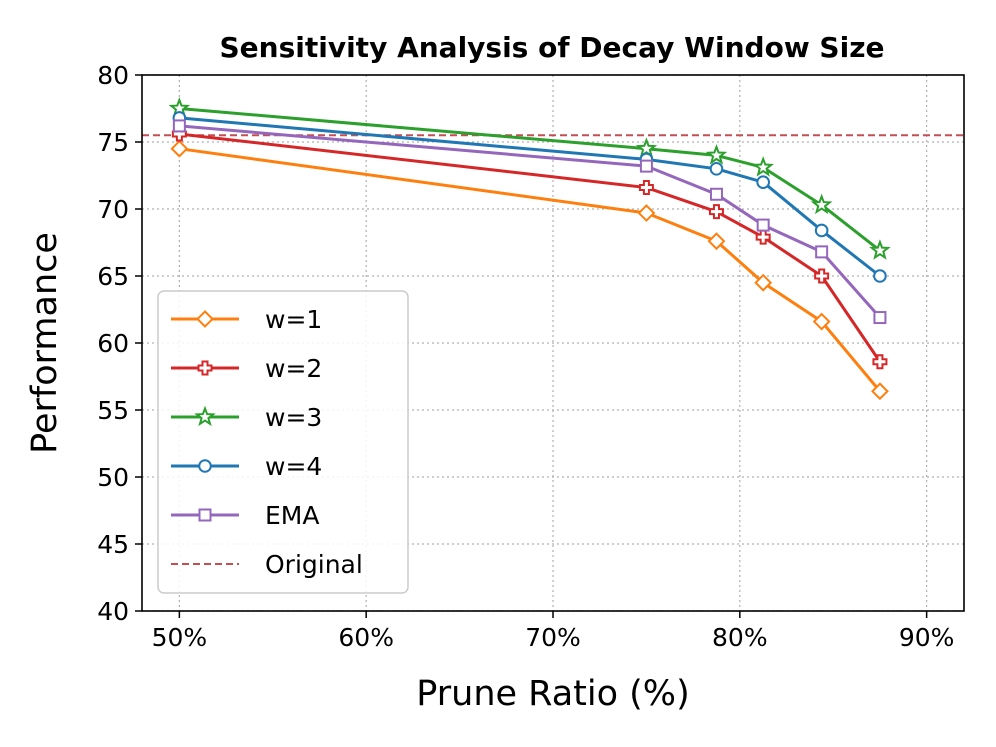 This screenshot has height=747, width=996. Describe the element at coordinates (113, 75) in the screenshot. I see `y-tick-label: 80` at that location.